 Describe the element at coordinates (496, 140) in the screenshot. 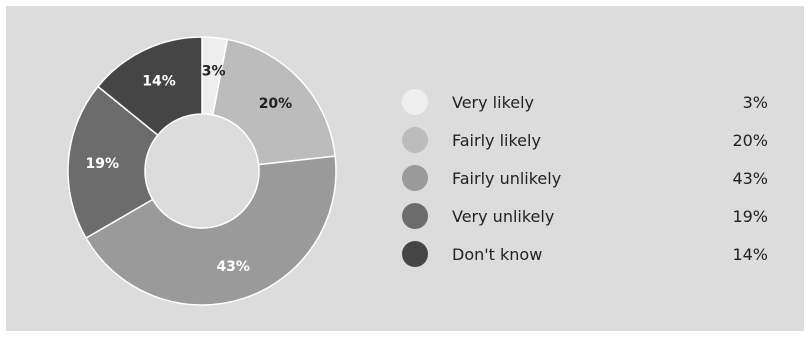

I see `legend-label: Fairly likely` at that location.